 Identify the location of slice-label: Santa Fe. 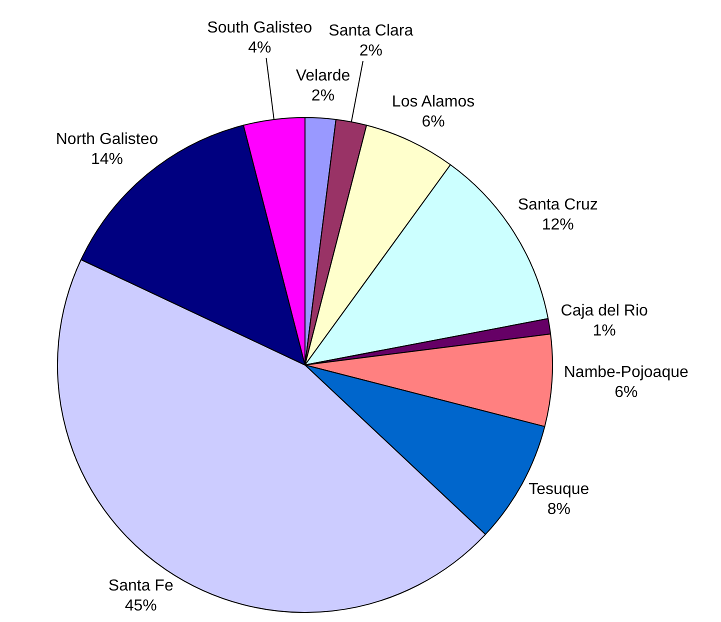
(141, 586).